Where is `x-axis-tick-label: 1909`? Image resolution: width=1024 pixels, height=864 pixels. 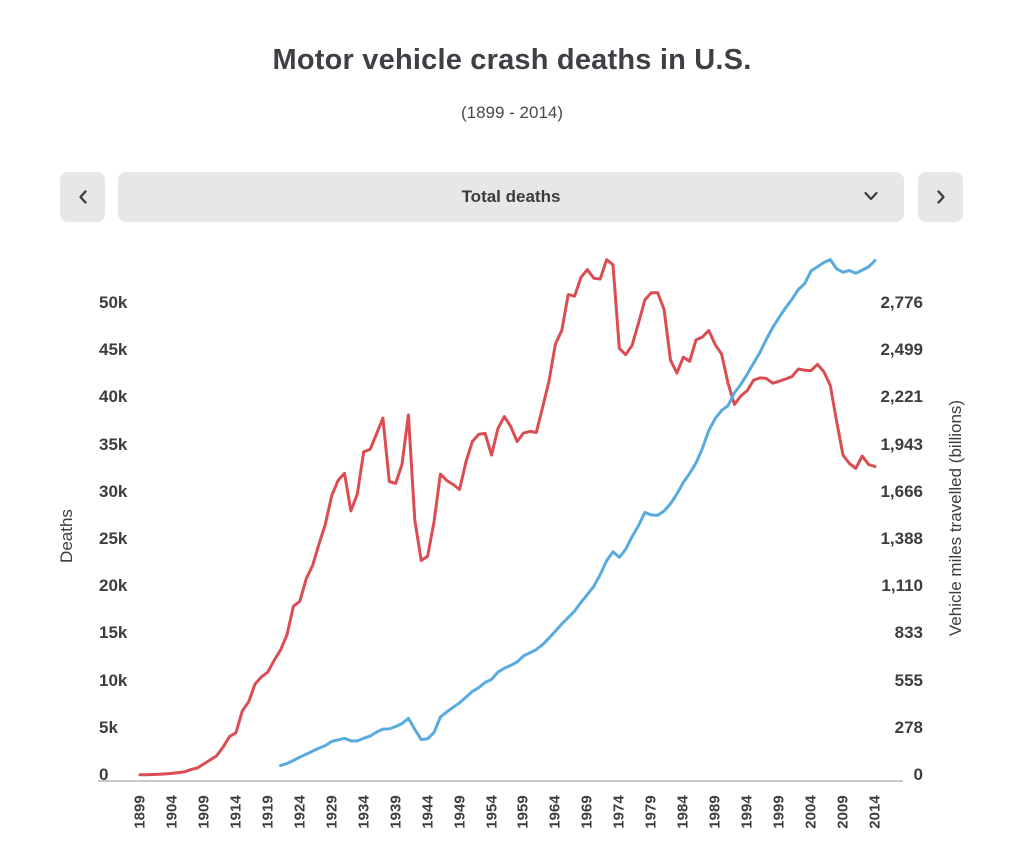
x-axis-tick-label: 1909 is located at coordinates (204, 812).